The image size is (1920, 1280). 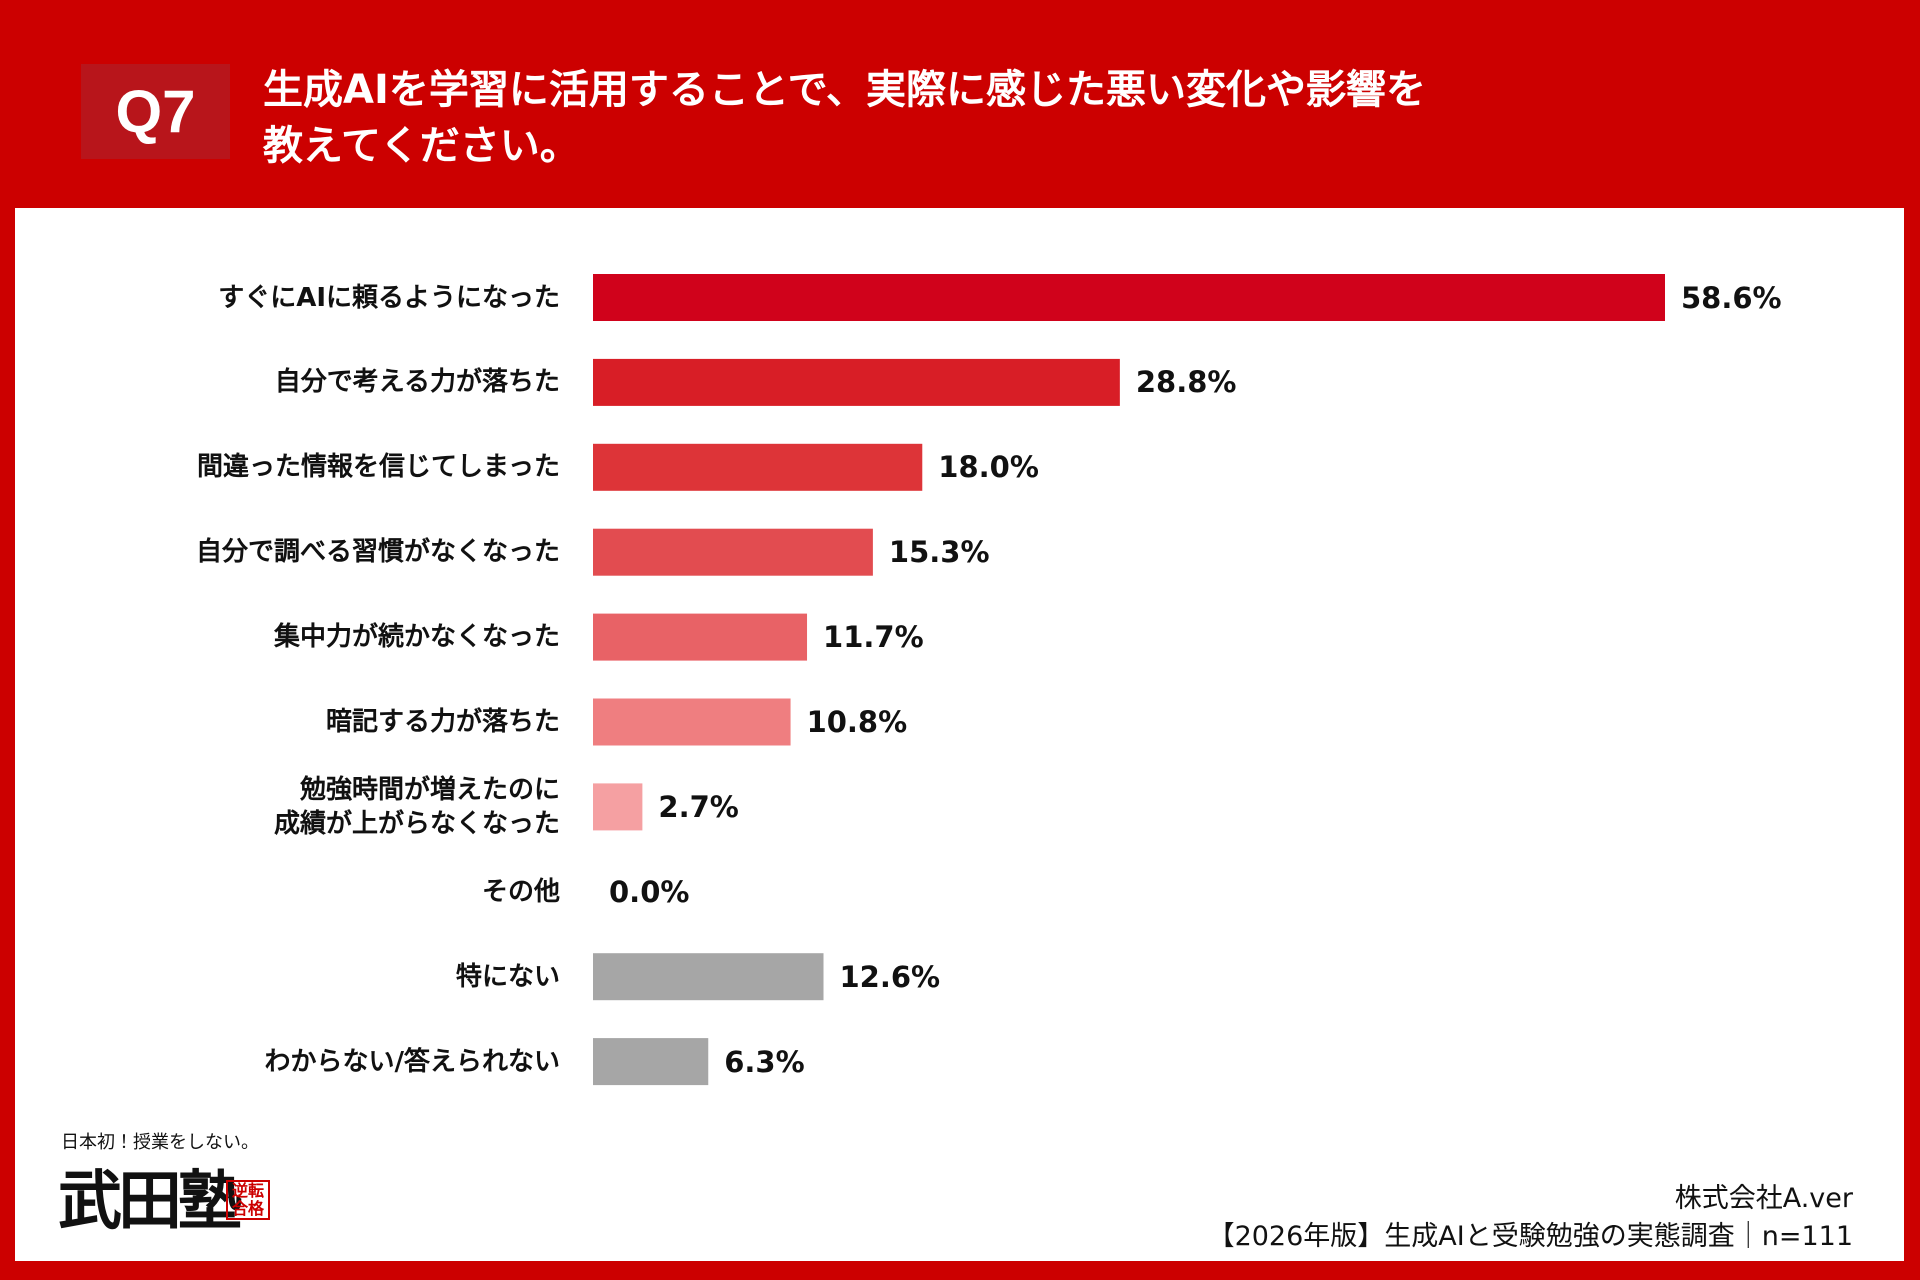 I want to click on logo-tagline: 日本初！授業をしない。, so click(x=160, y=1142).